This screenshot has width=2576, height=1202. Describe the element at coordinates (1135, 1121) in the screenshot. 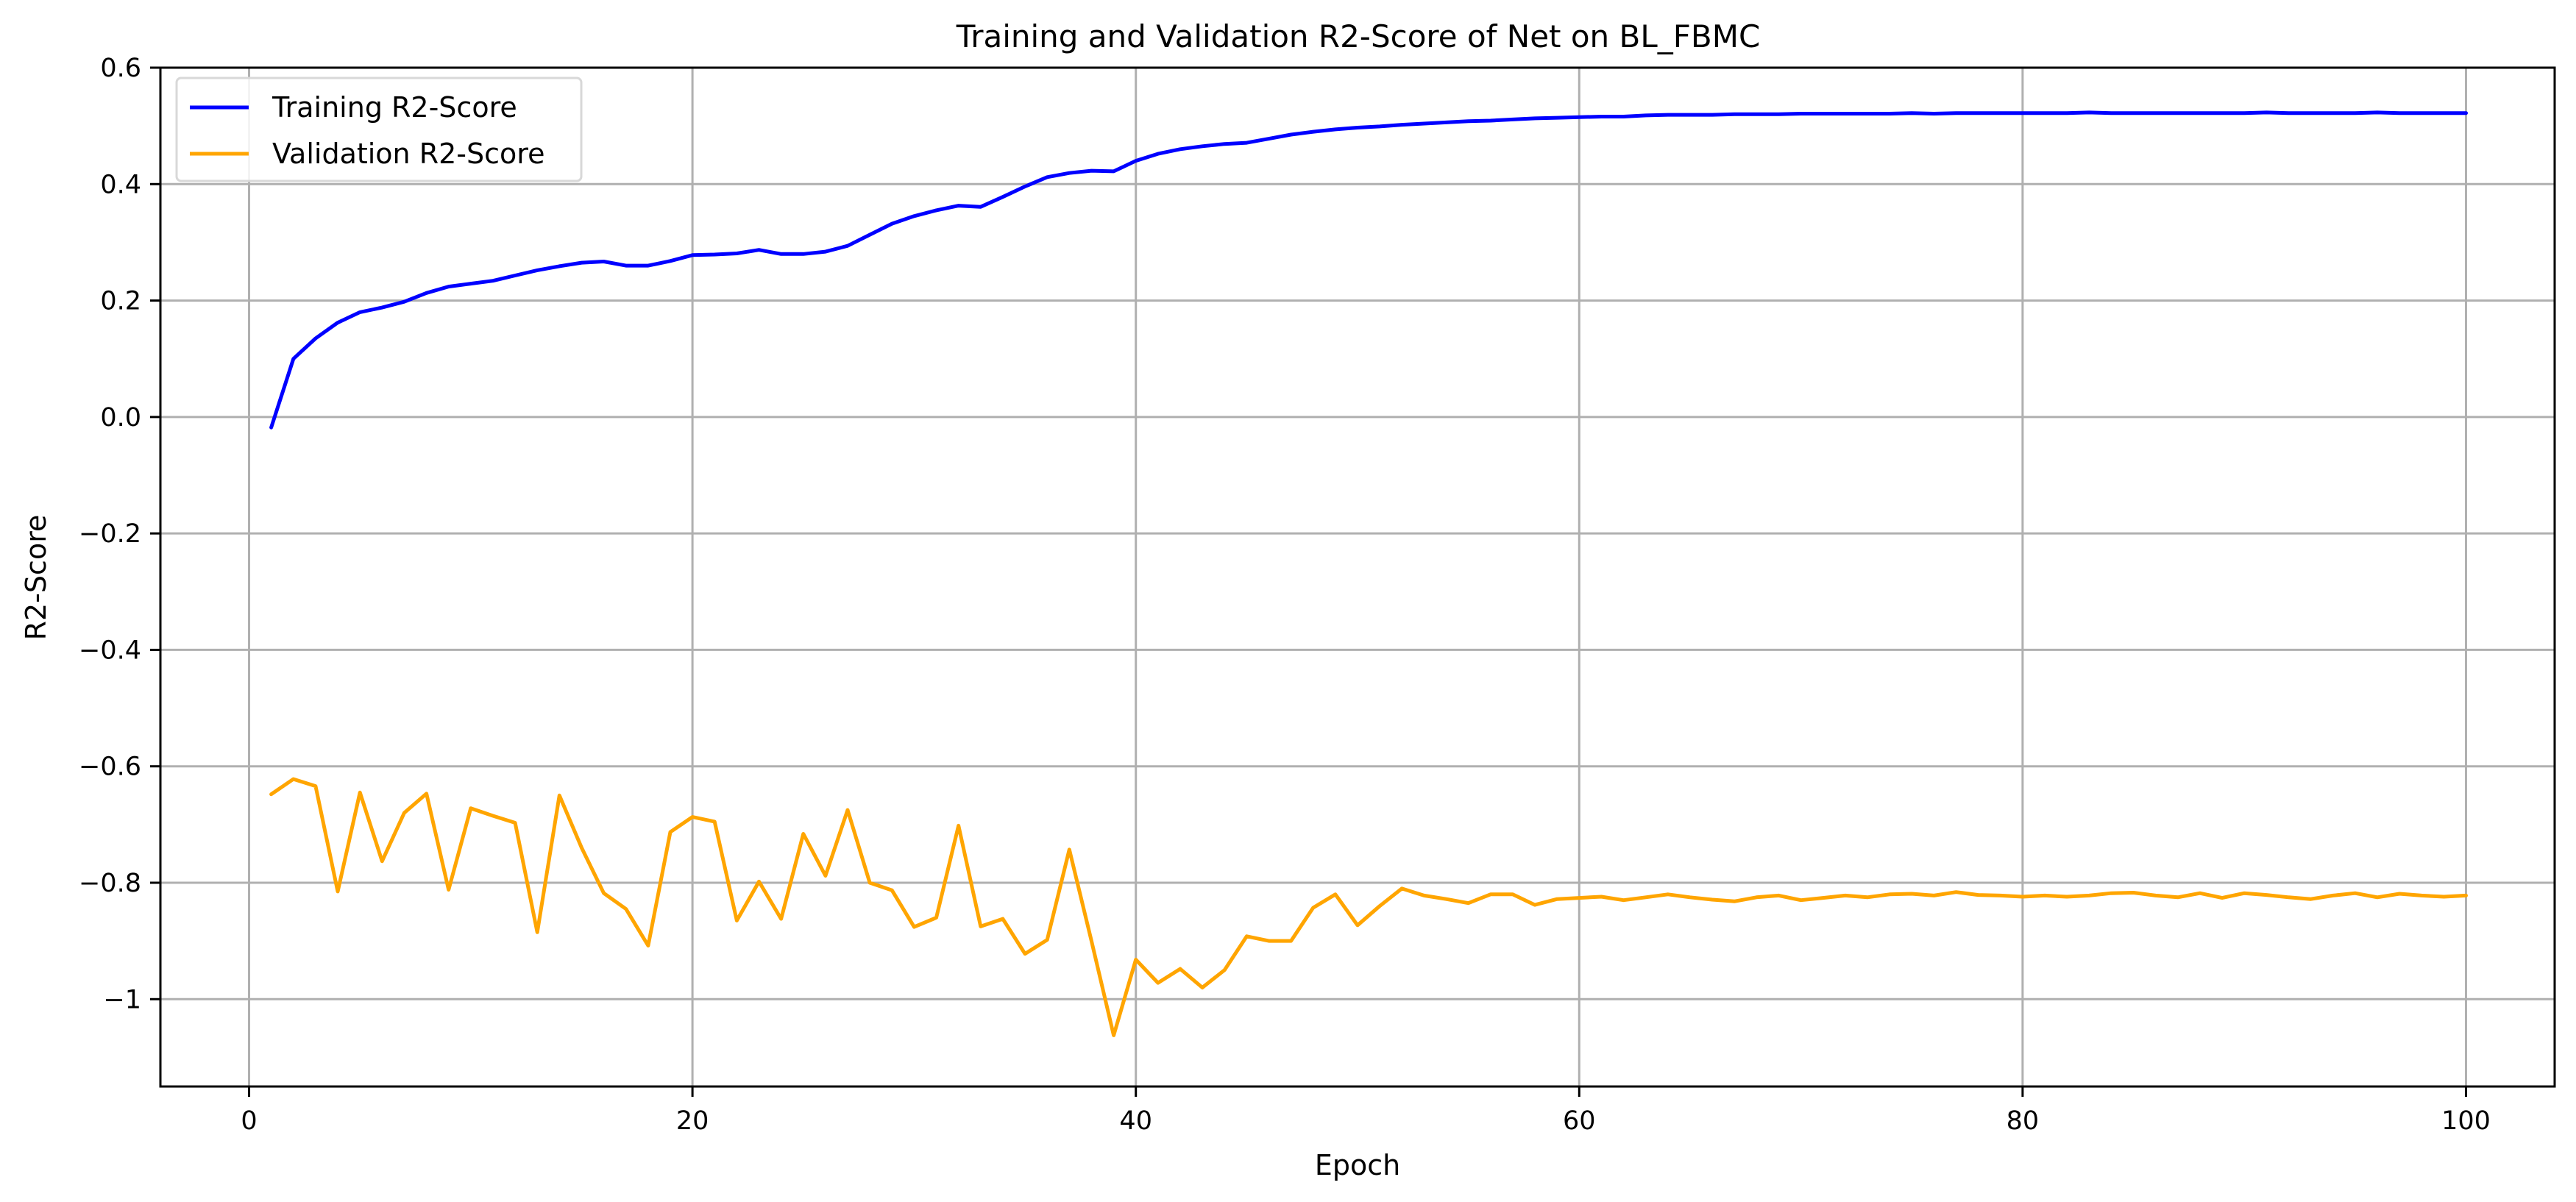

I see `x-tick-label: 40` at that location.